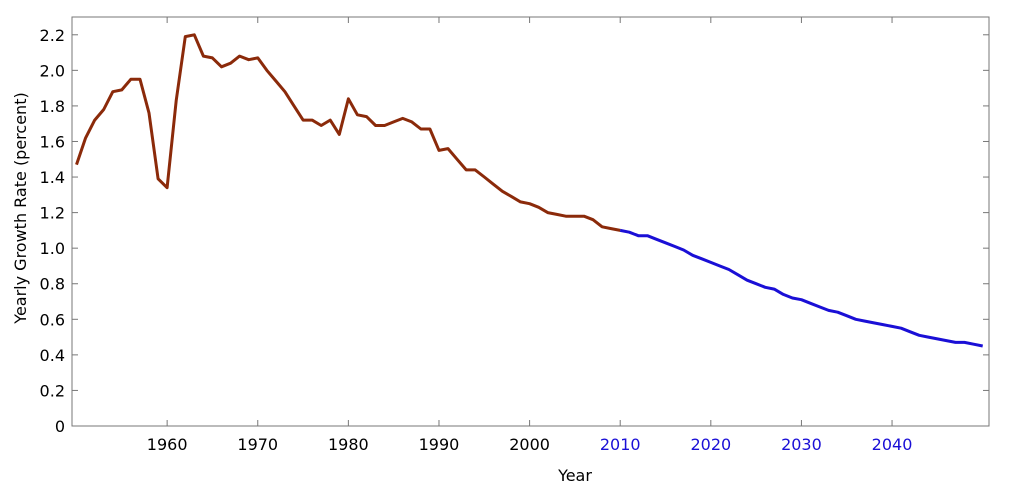  What do you see at coordinates (439, 444) in the screenshot?
I see `x-tick-label: 1990` at bounding box center [439, 444].